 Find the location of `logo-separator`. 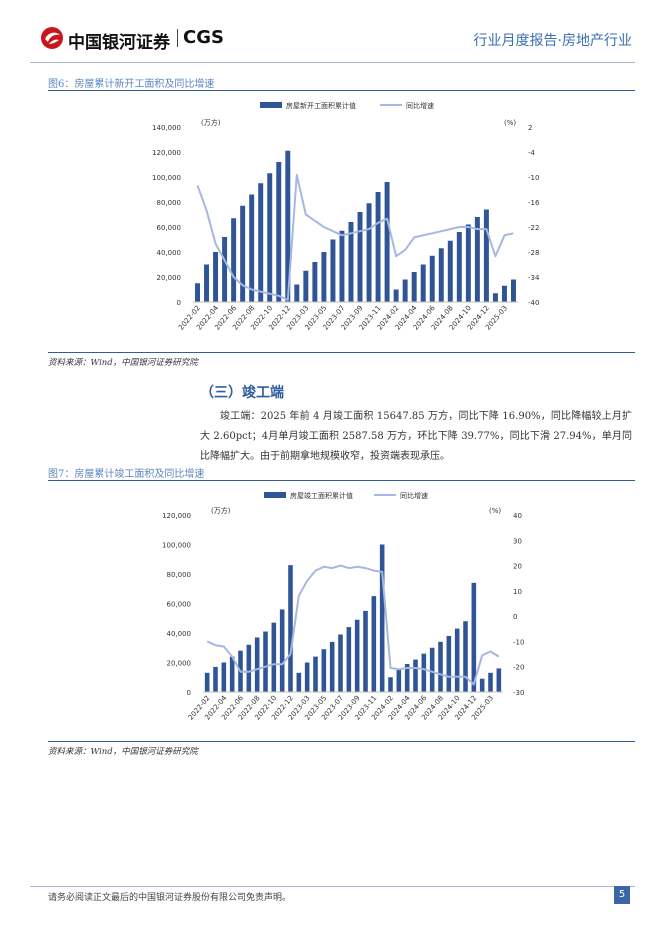

logo-separator is located at coordinates (177, 38).